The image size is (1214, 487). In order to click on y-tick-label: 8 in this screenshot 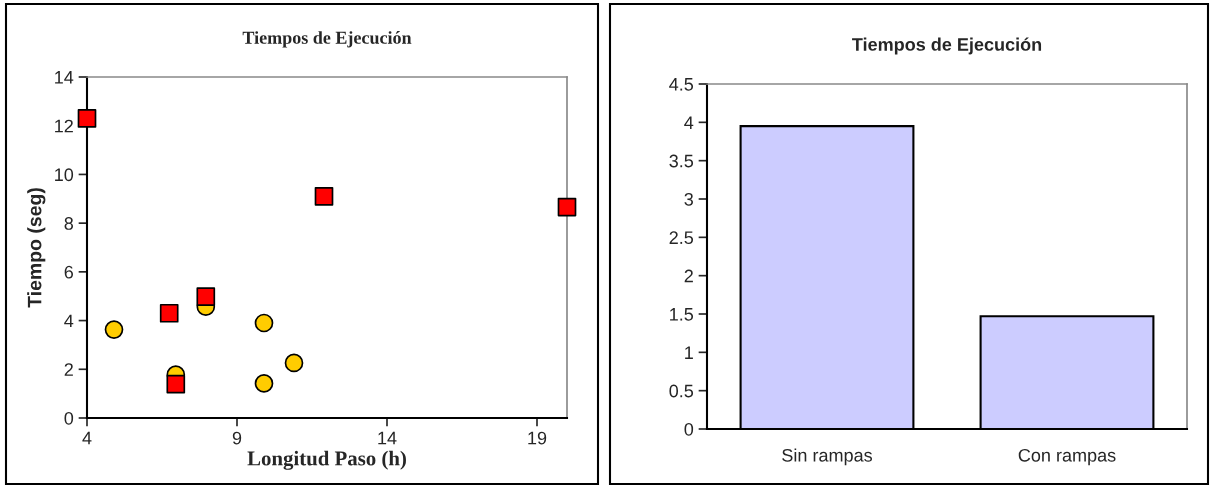, I will do `click(69, 223)`.